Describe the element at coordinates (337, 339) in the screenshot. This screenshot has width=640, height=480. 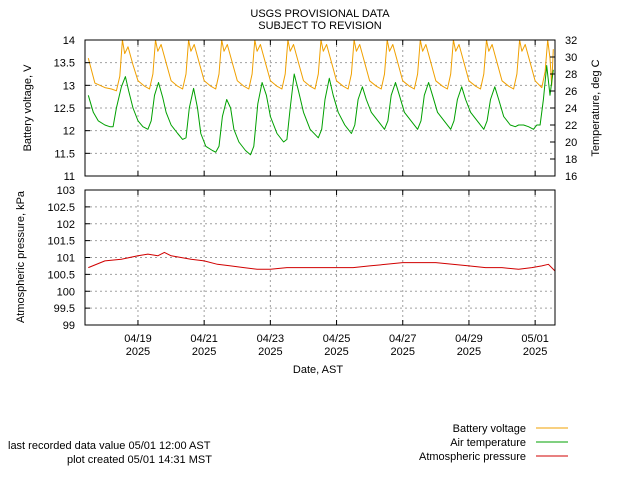
I see `date-tick-label-3: 04/25` at that location.